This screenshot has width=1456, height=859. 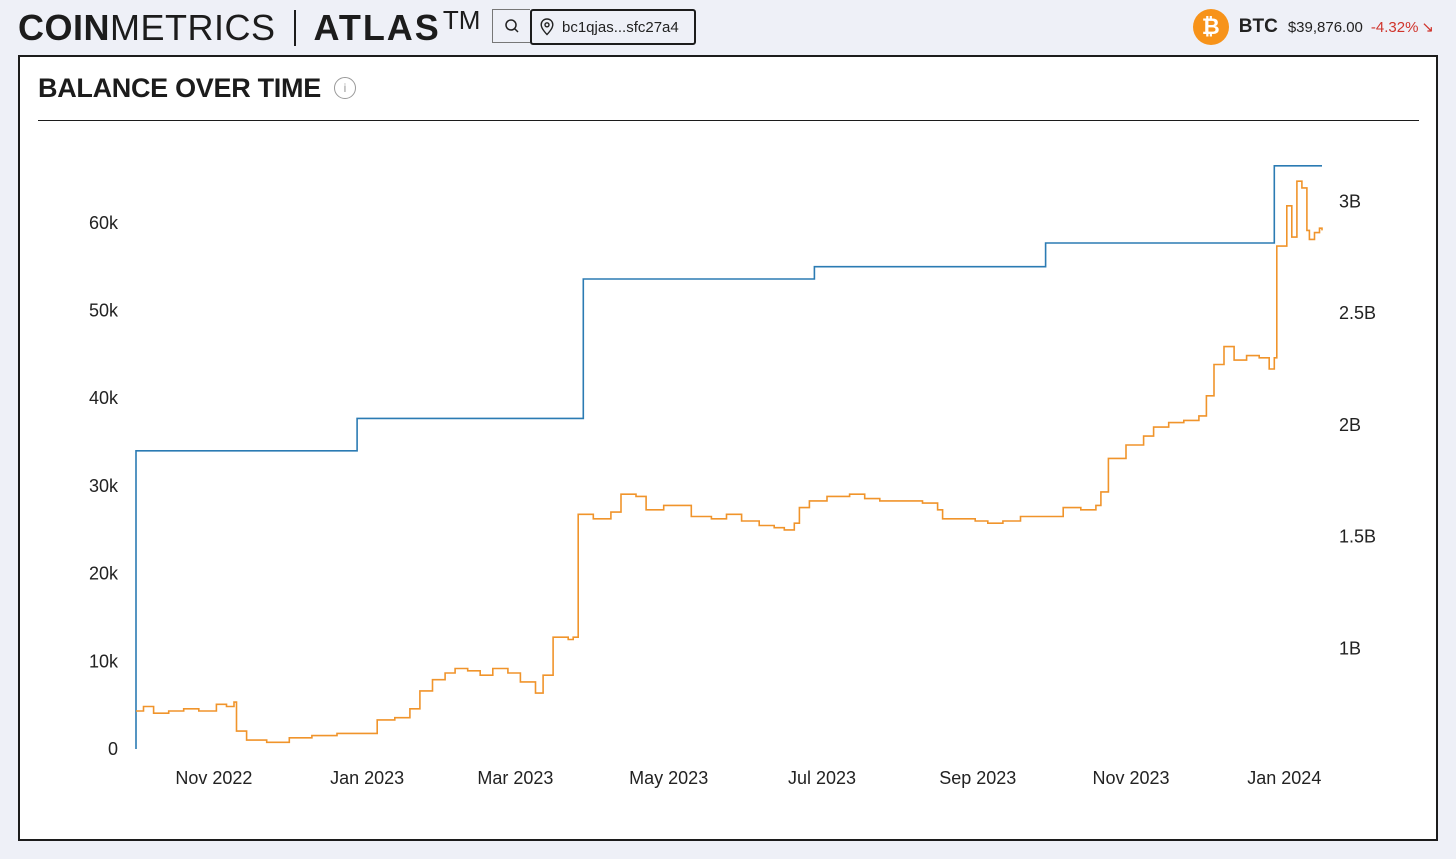 I want to click on y-right-tick-label: 1B, so click(x=1350, y=648).